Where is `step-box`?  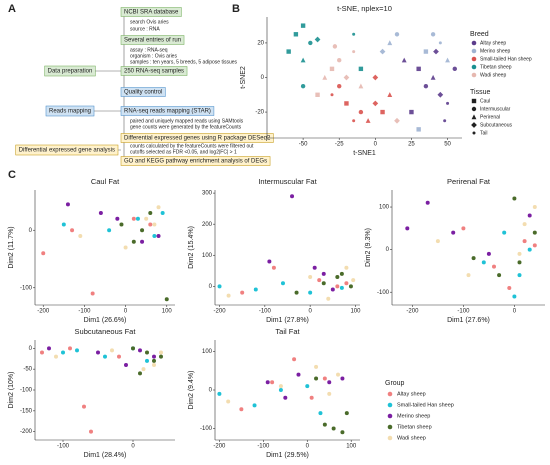 step-box is located at coordinates (143, 92).